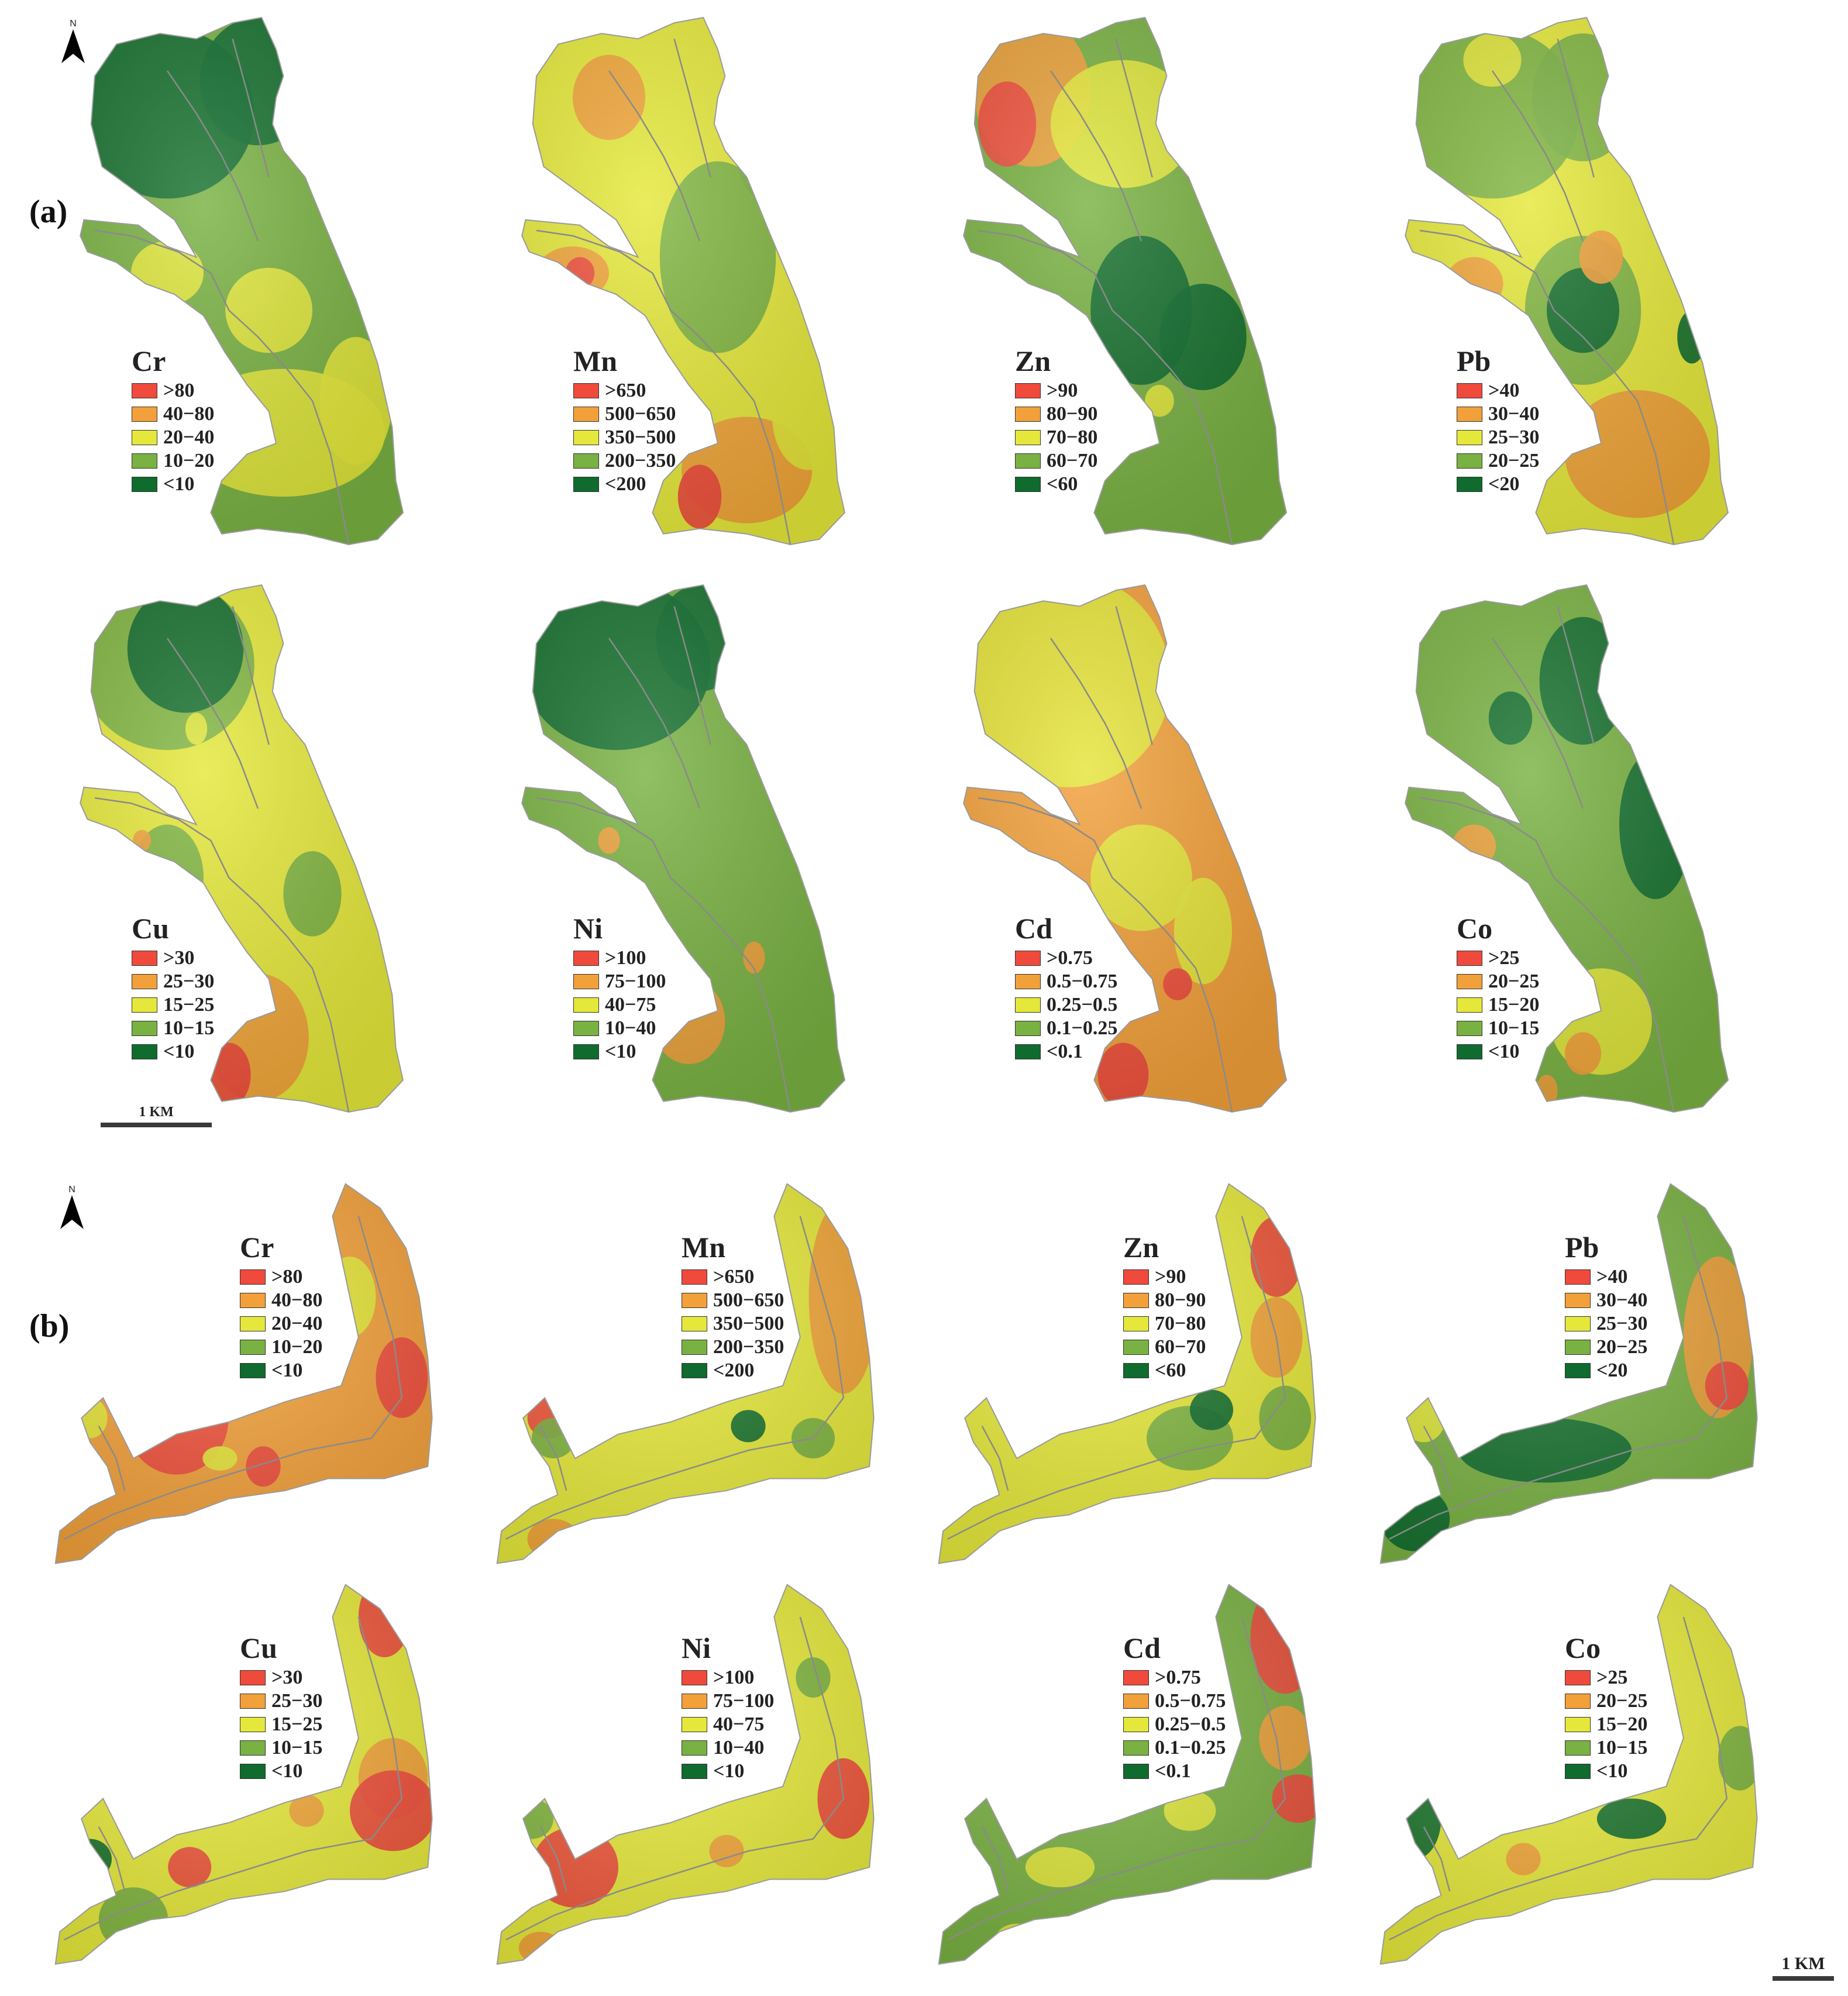 Image resolution: width=1848 pixels, height=1996 pixels. I want to click on legend-entry: <60, so click(1199, 1370).